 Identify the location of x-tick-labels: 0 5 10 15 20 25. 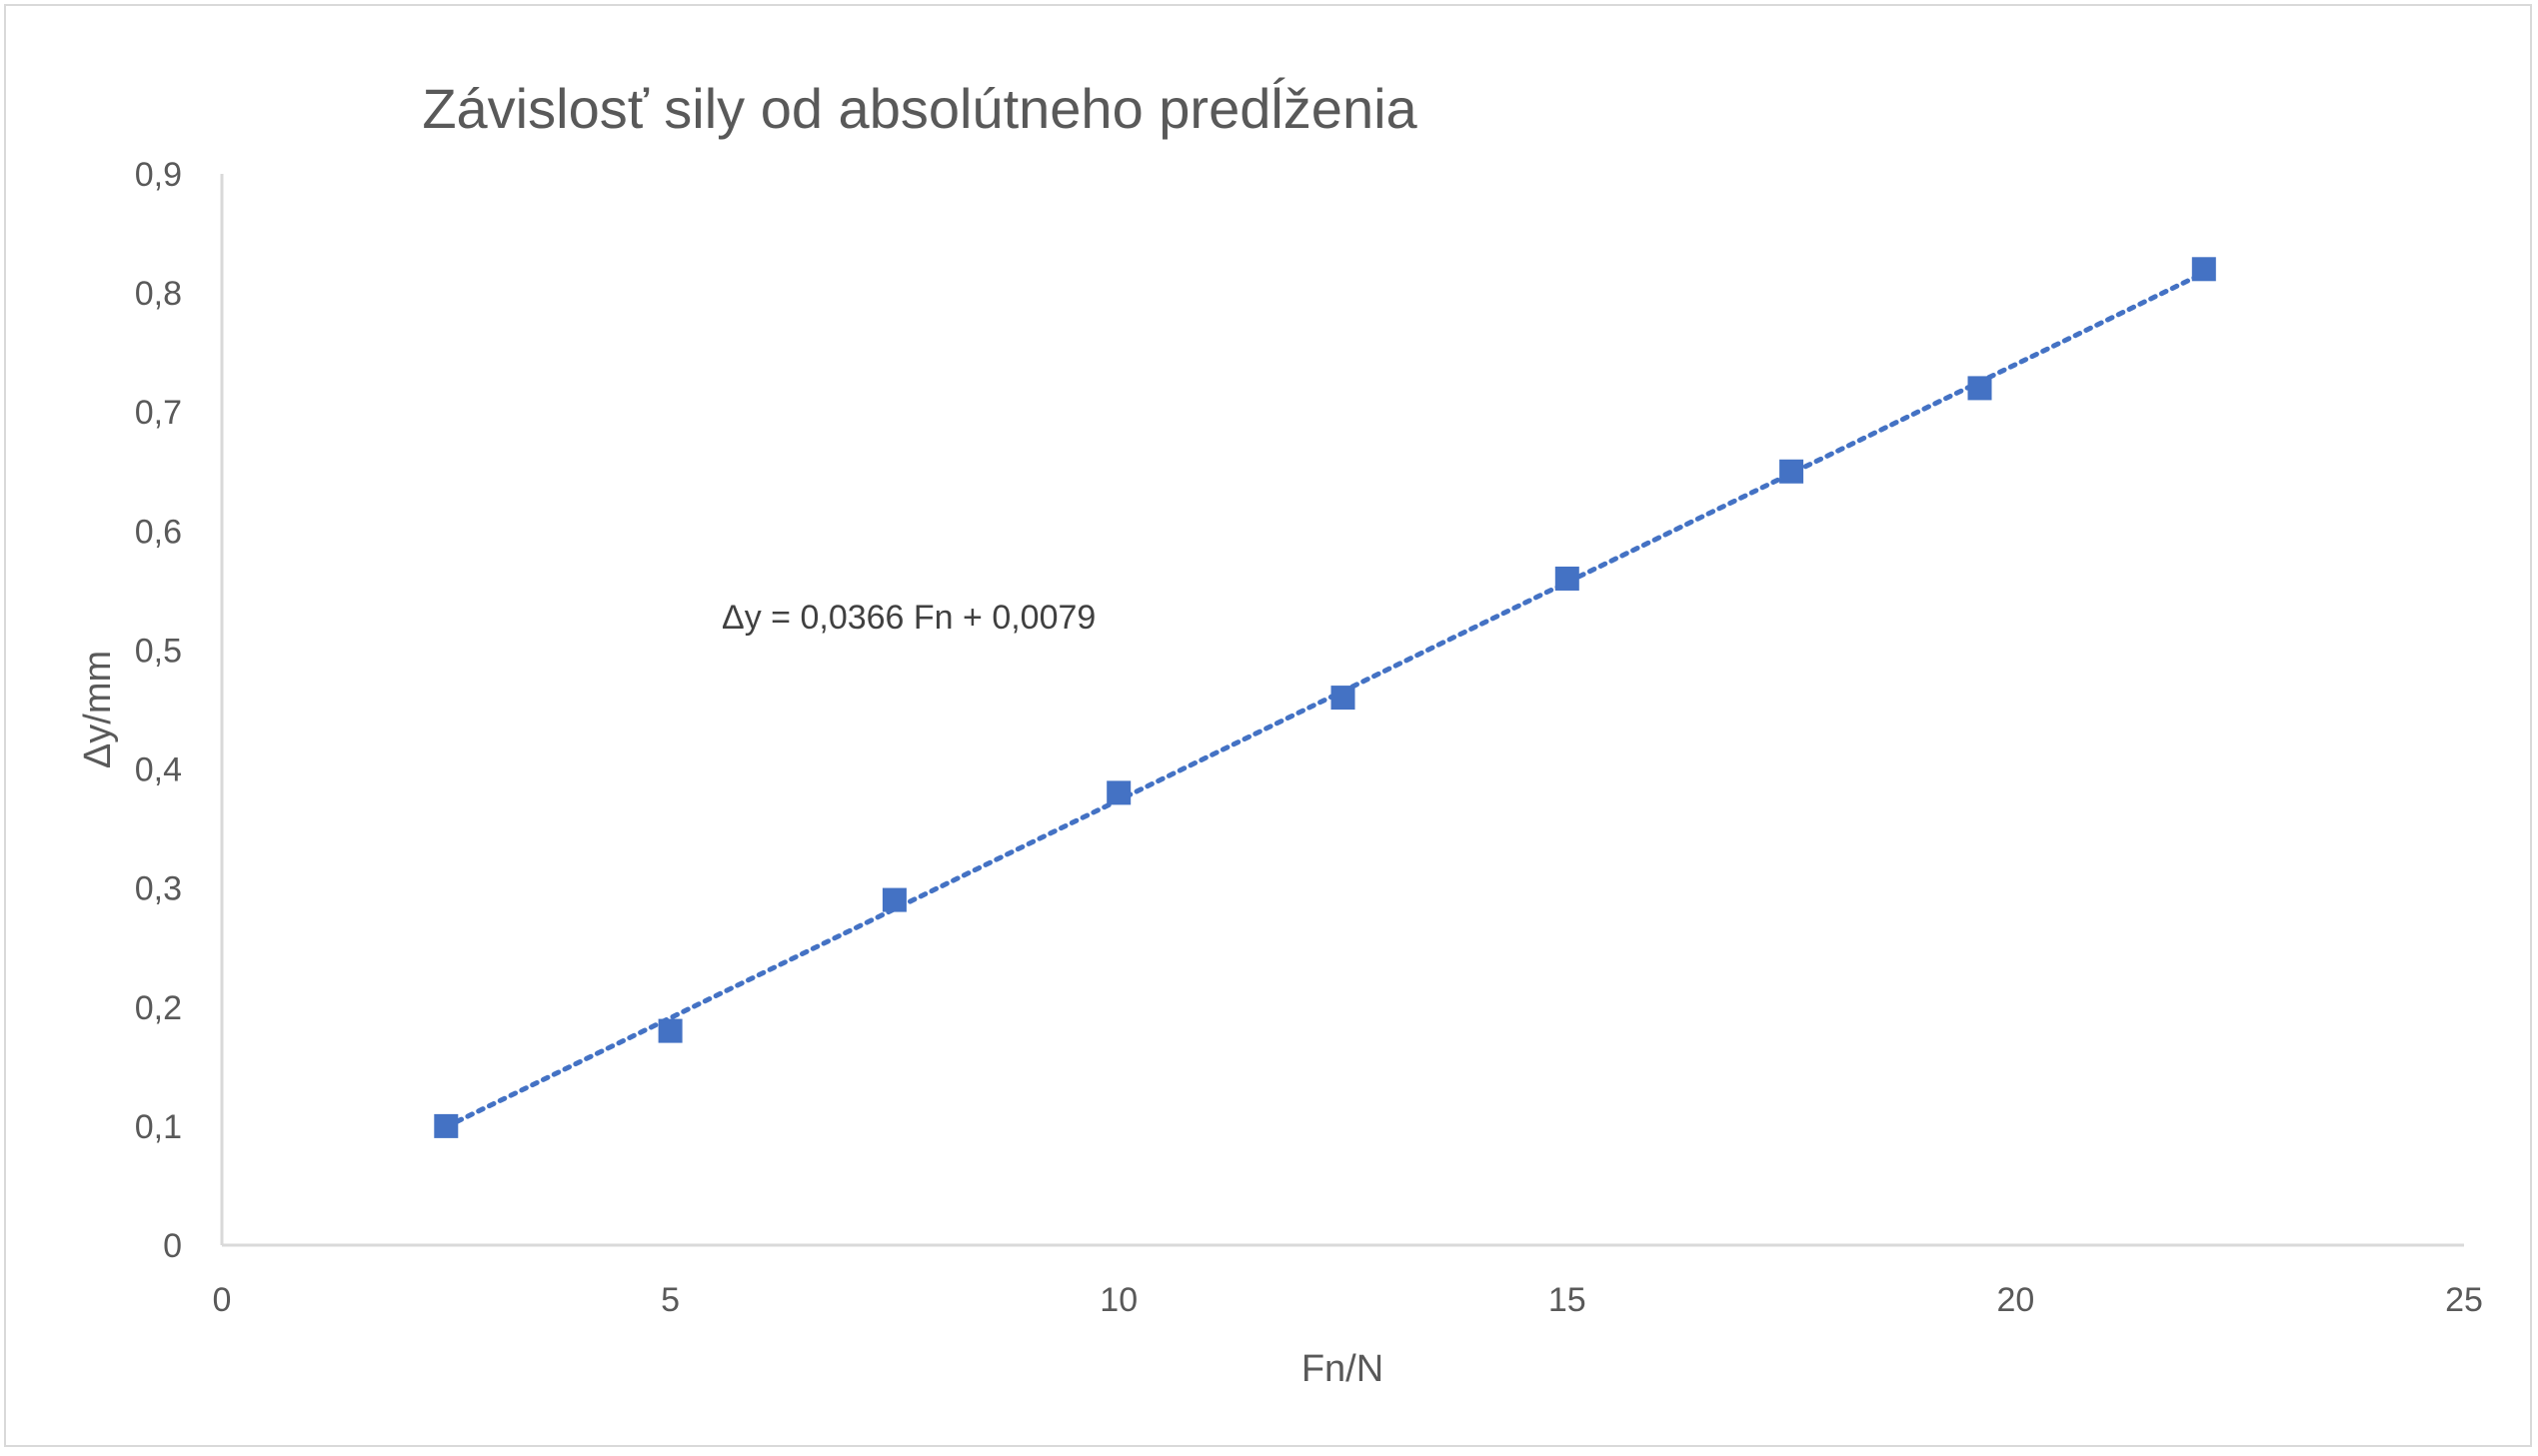
(1348, 1300).